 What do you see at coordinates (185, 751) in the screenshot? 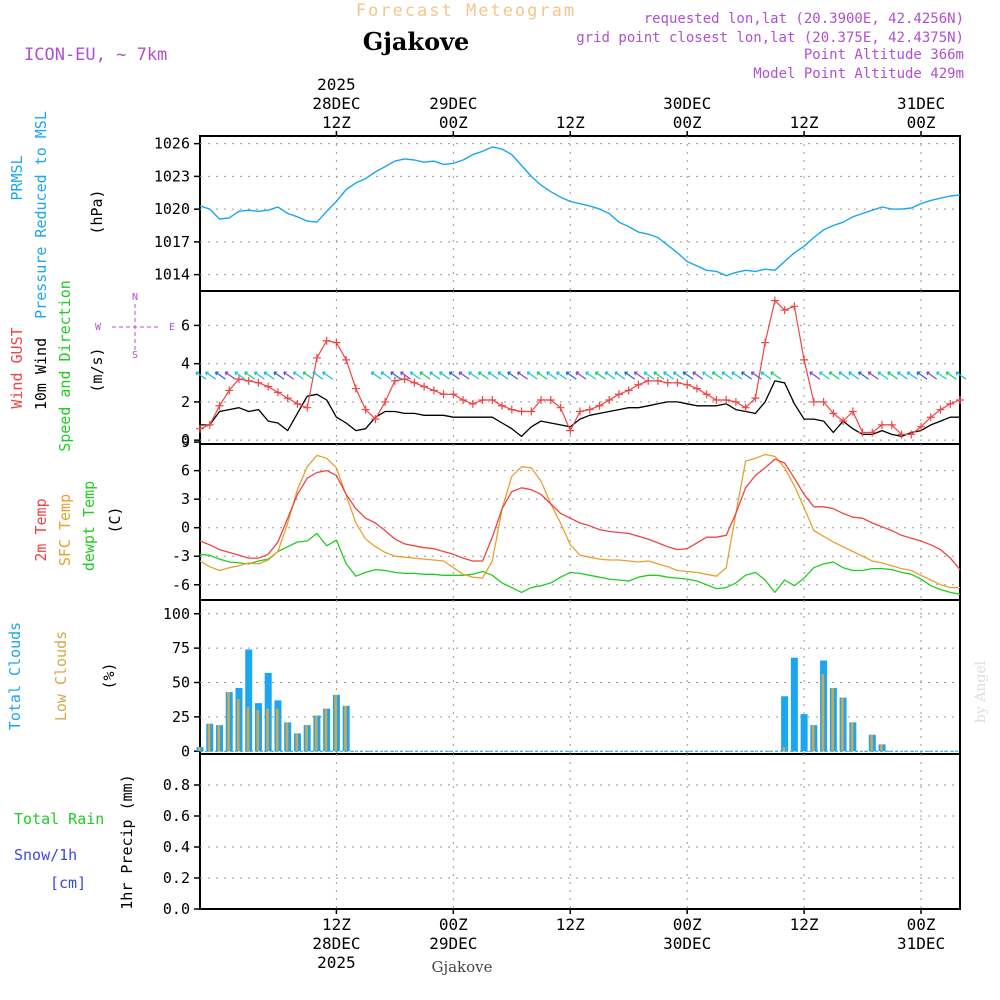
I see `cloud-ytick-label: 0` at bounding box center [185, 751].